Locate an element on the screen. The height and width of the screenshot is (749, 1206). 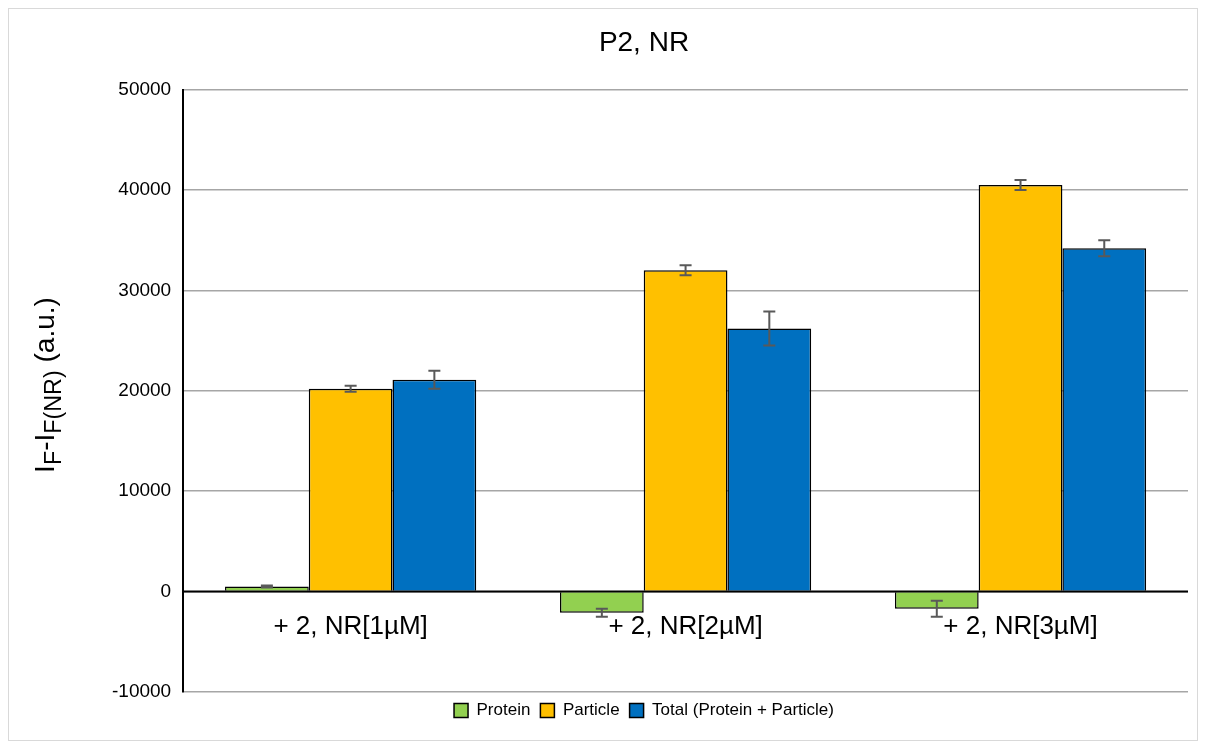
legend-label: Total (Protein + Particle) is located at coordinates (743, 710).